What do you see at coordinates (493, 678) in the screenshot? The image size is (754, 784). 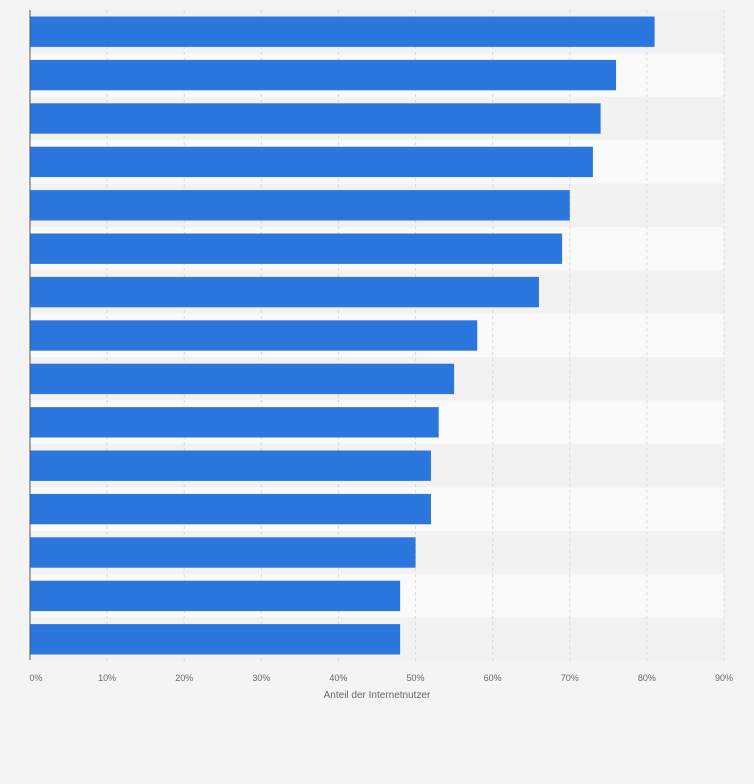 I see `x-tick-label: 60%` at bounding box center [493, 678].